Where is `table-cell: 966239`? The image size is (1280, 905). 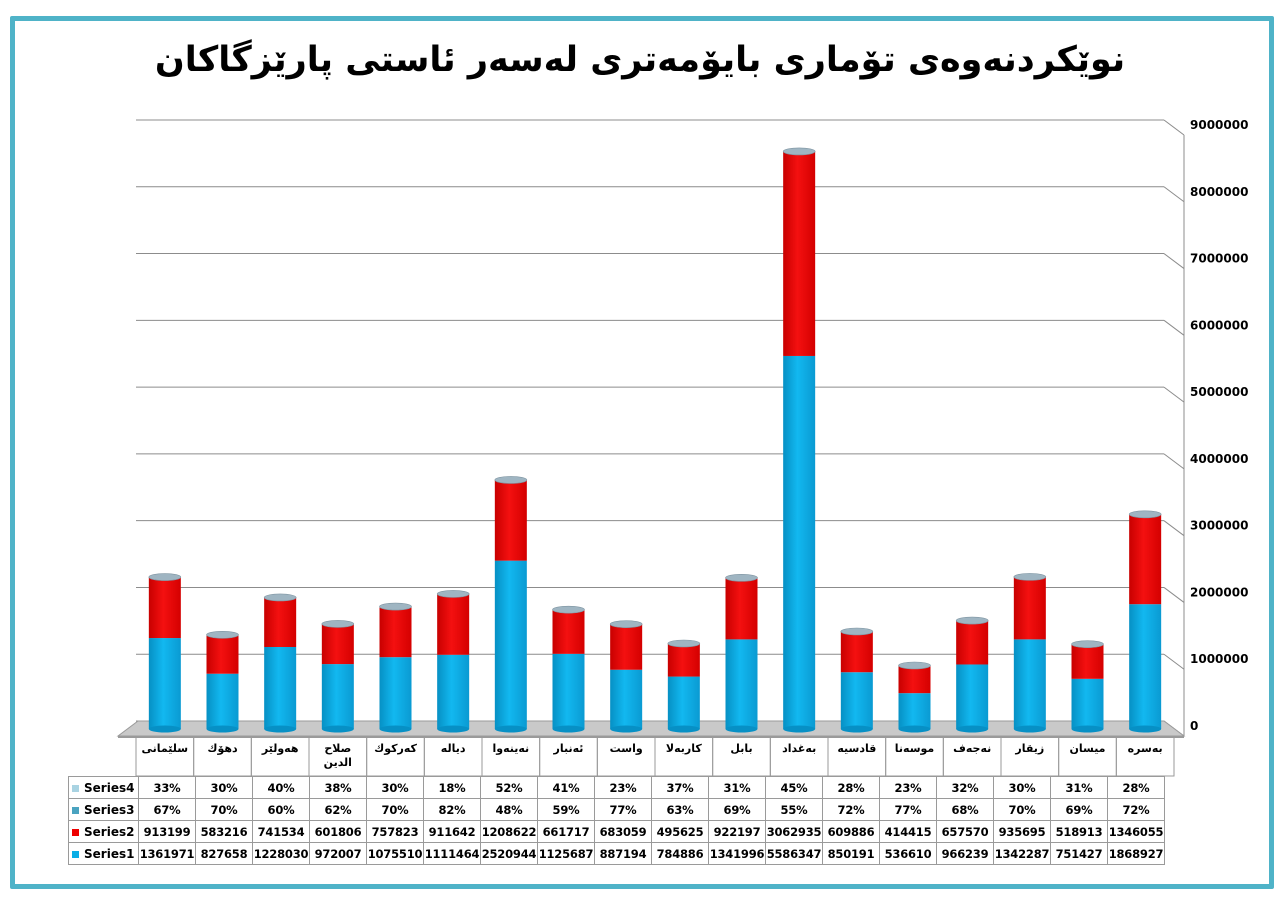
table-cell: 966239 is located at coordinates (965, 853).